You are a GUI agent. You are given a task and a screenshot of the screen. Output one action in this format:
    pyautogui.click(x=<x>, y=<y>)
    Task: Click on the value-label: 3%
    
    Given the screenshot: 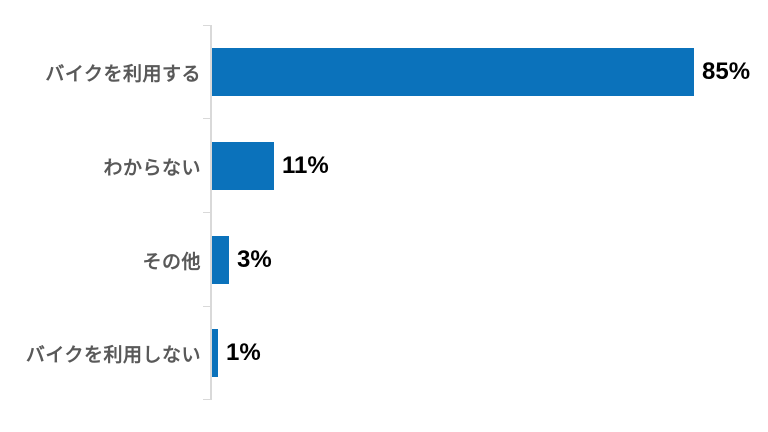 What is the action you would take?
    pyautogui.click(x=254, y=259)
    